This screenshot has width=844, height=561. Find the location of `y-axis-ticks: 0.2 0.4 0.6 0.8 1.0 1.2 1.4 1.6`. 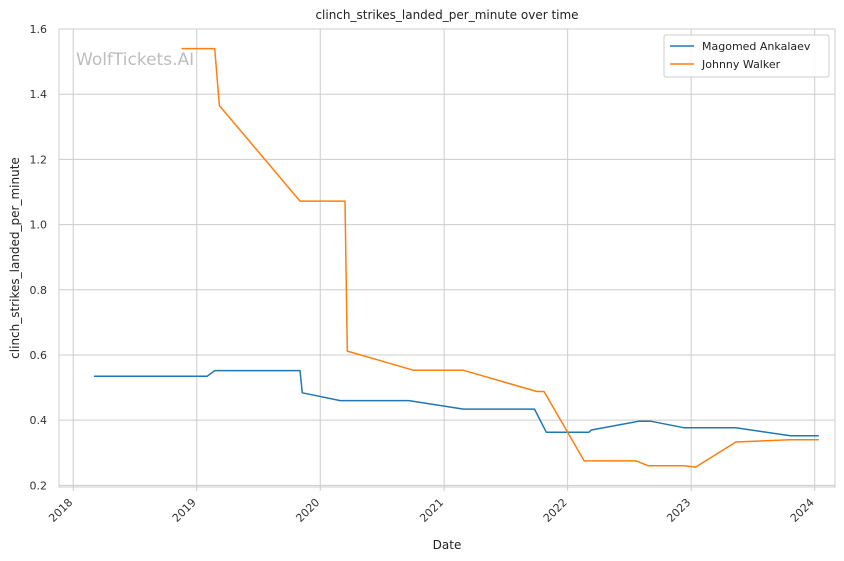

y-axis-ticks: 0.2 0.4 0.6 0.8 1.0 1.2 1.4 1.6 is located at coordinates (39, 257).